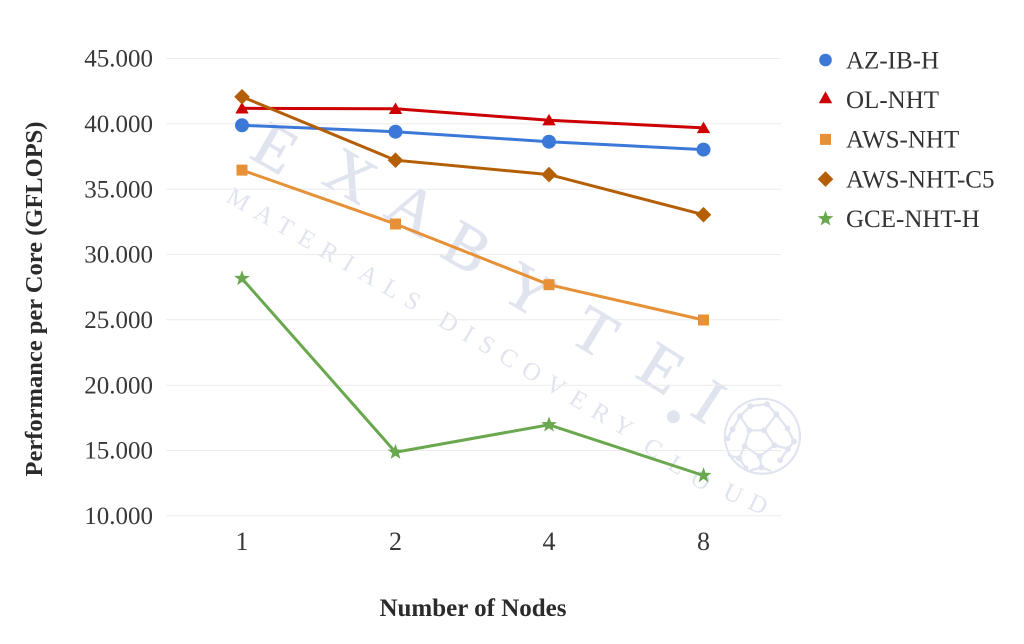  I want to click on svg-text: 40.000, so click(118, 124).